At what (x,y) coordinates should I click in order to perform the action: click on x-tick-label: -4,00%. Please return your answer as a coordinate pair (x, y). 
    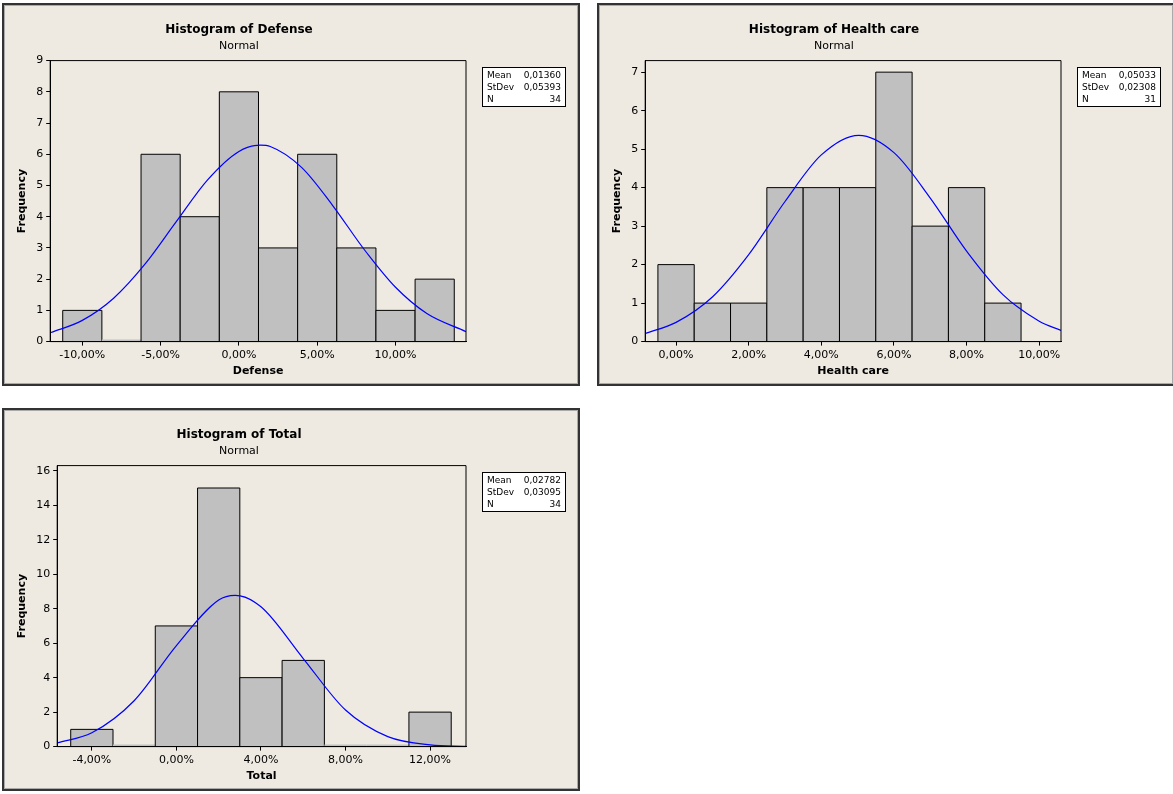
    Looking at the image, I should click on (92, 760).